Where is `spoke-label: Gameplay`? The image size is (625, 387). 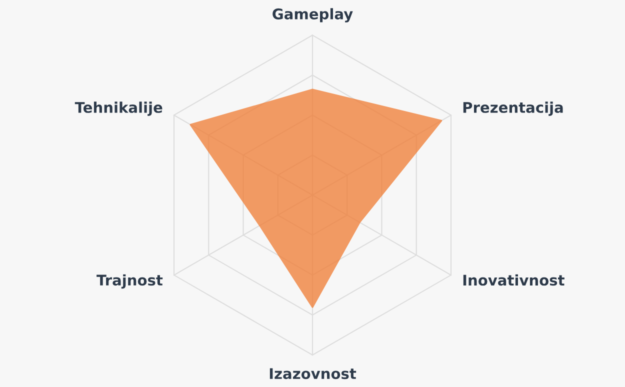 spoke-label: Gameplay is located at coordinates (312, 15).